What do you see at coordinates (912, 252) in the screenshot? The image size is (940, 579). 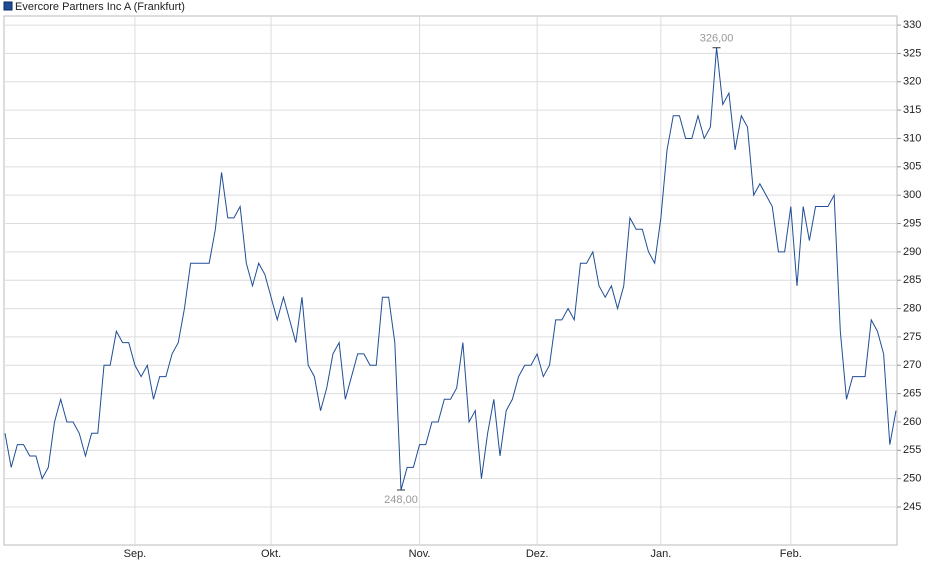 I see `y-tick-label: 290` at bounding box center [912, 252].